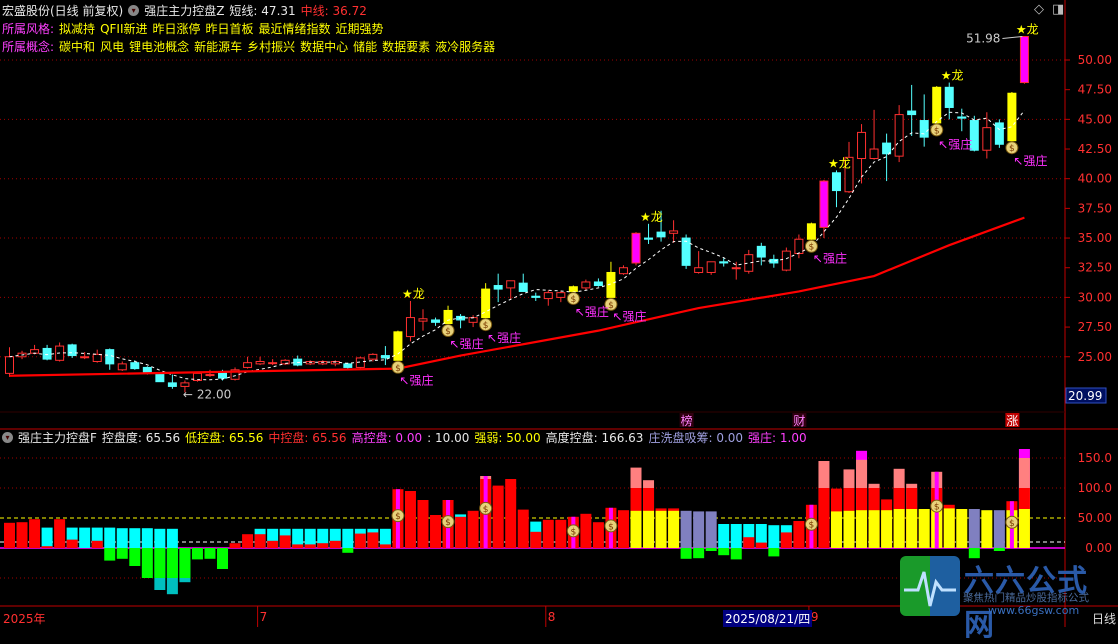 This screenshot has width=1118, height=644. Describe the element at coordinates (229, 29) in the screenshot. I see `style-tag: 昨日首板` at that location.